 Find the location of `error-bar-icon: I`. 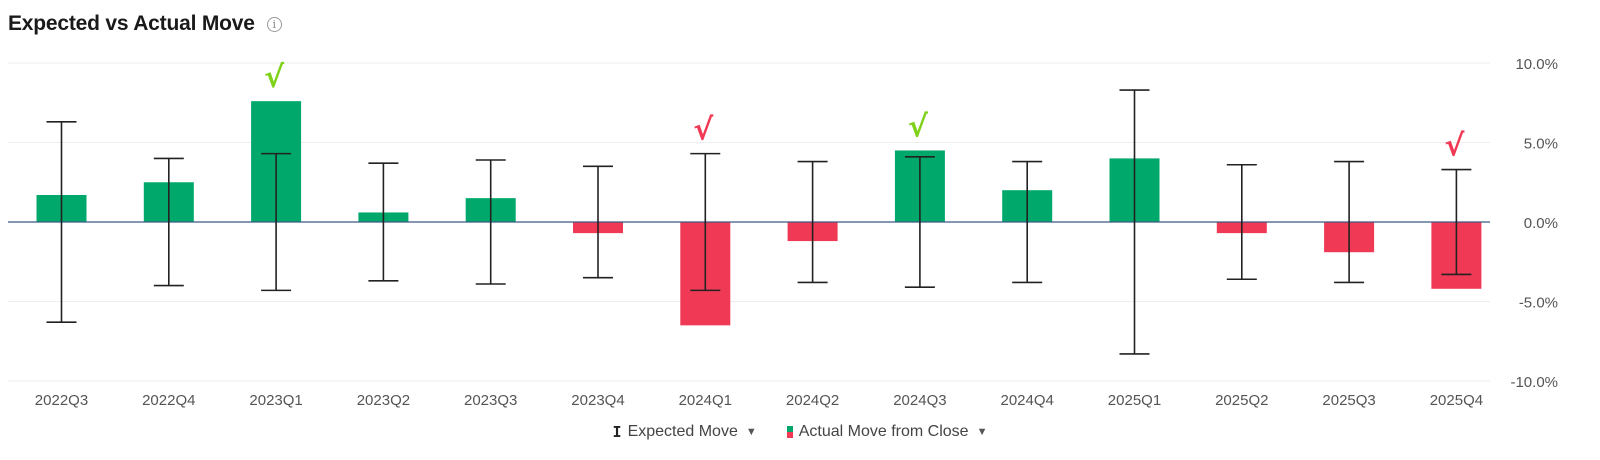

error-bar-icon: I is located at coordinates (617, 432).